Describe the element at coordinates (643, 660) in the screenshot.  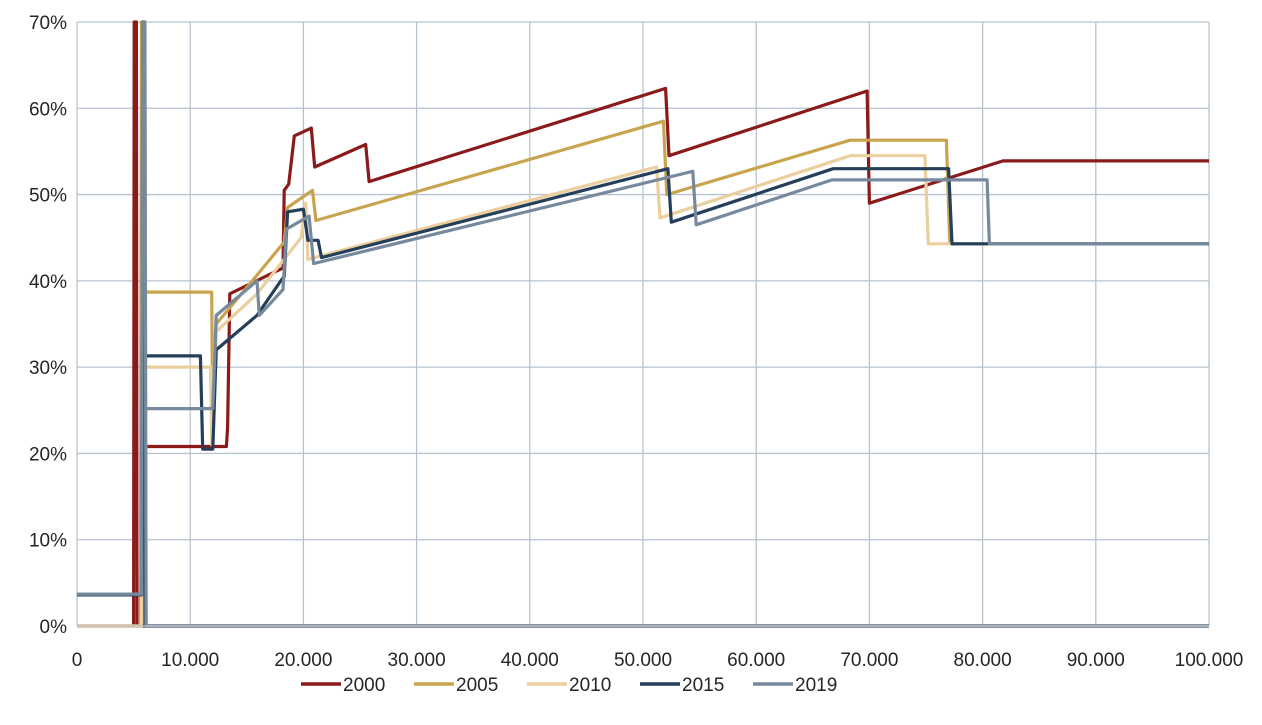
I see `x-tick-label: 50.000` at that location.